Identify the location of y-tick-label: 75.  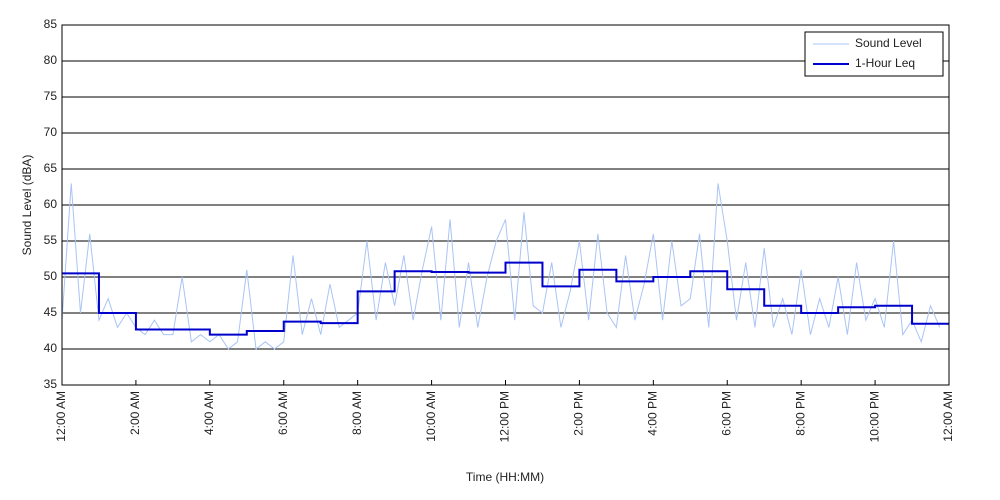
(51, 96).